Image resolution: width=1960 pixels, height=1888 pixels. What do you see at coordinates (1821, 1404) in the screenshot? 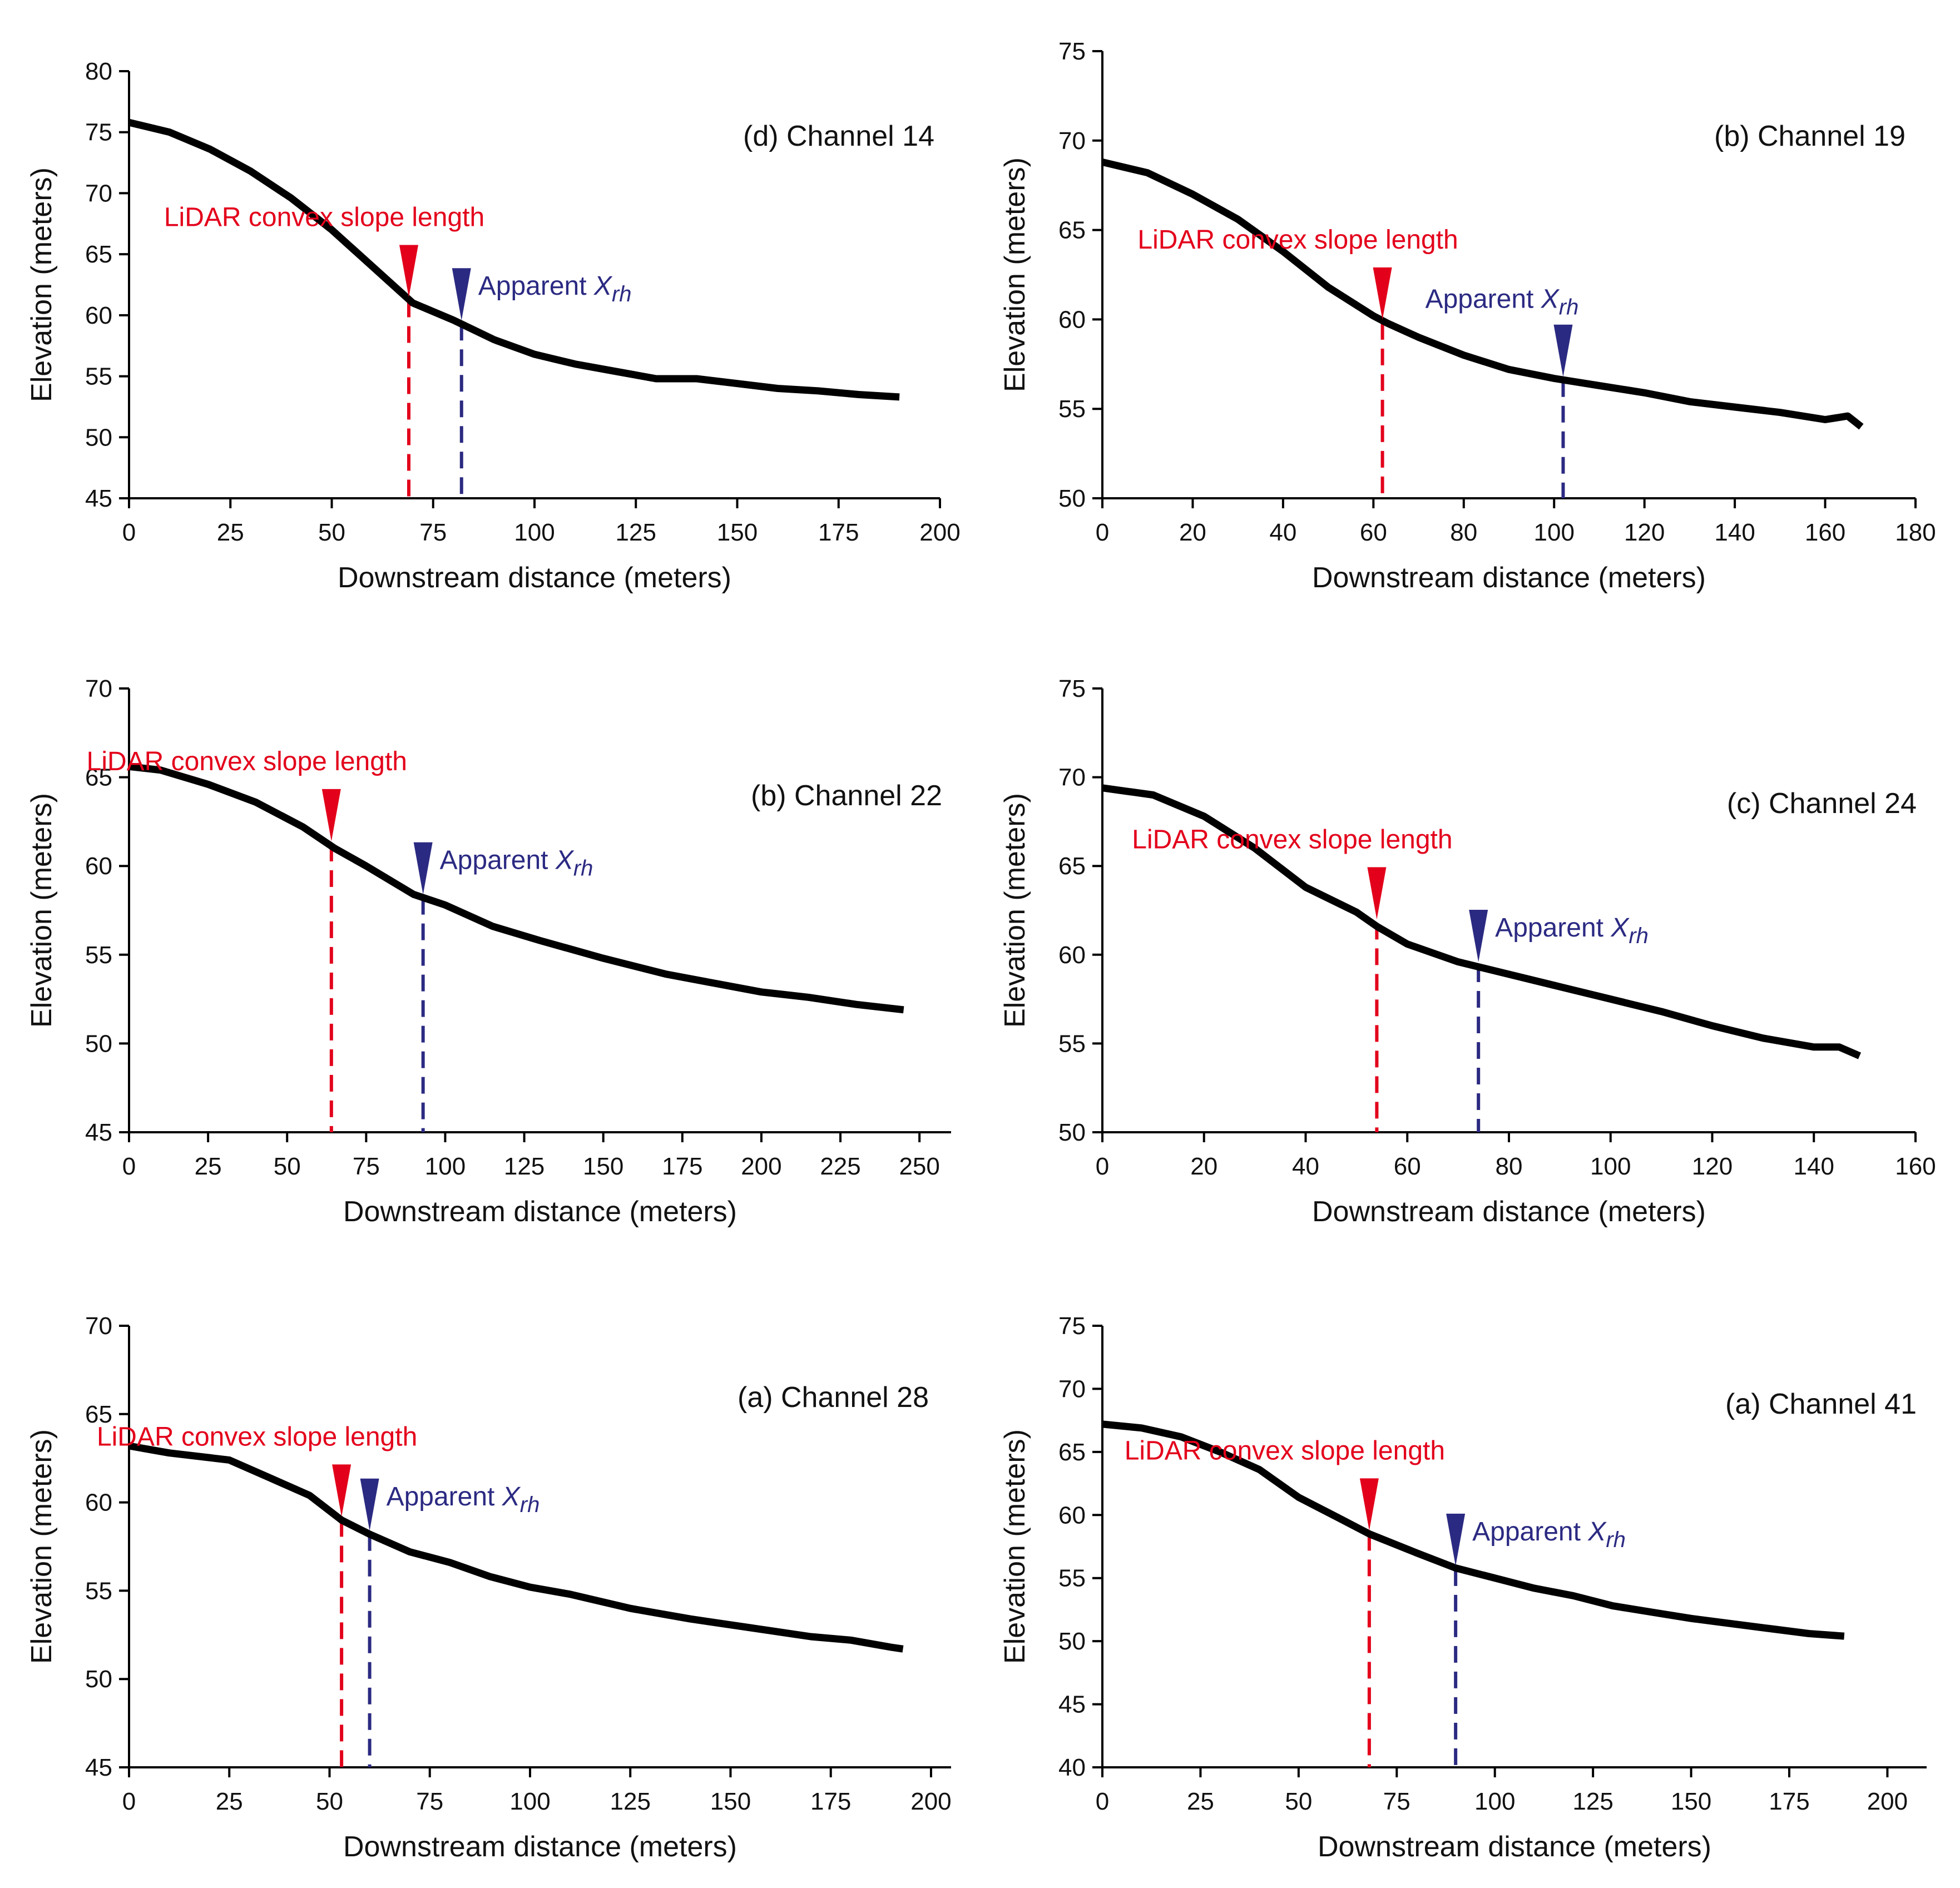
I see `panel-title: (a) Channel 41` at bounding box center [1821, 1404].